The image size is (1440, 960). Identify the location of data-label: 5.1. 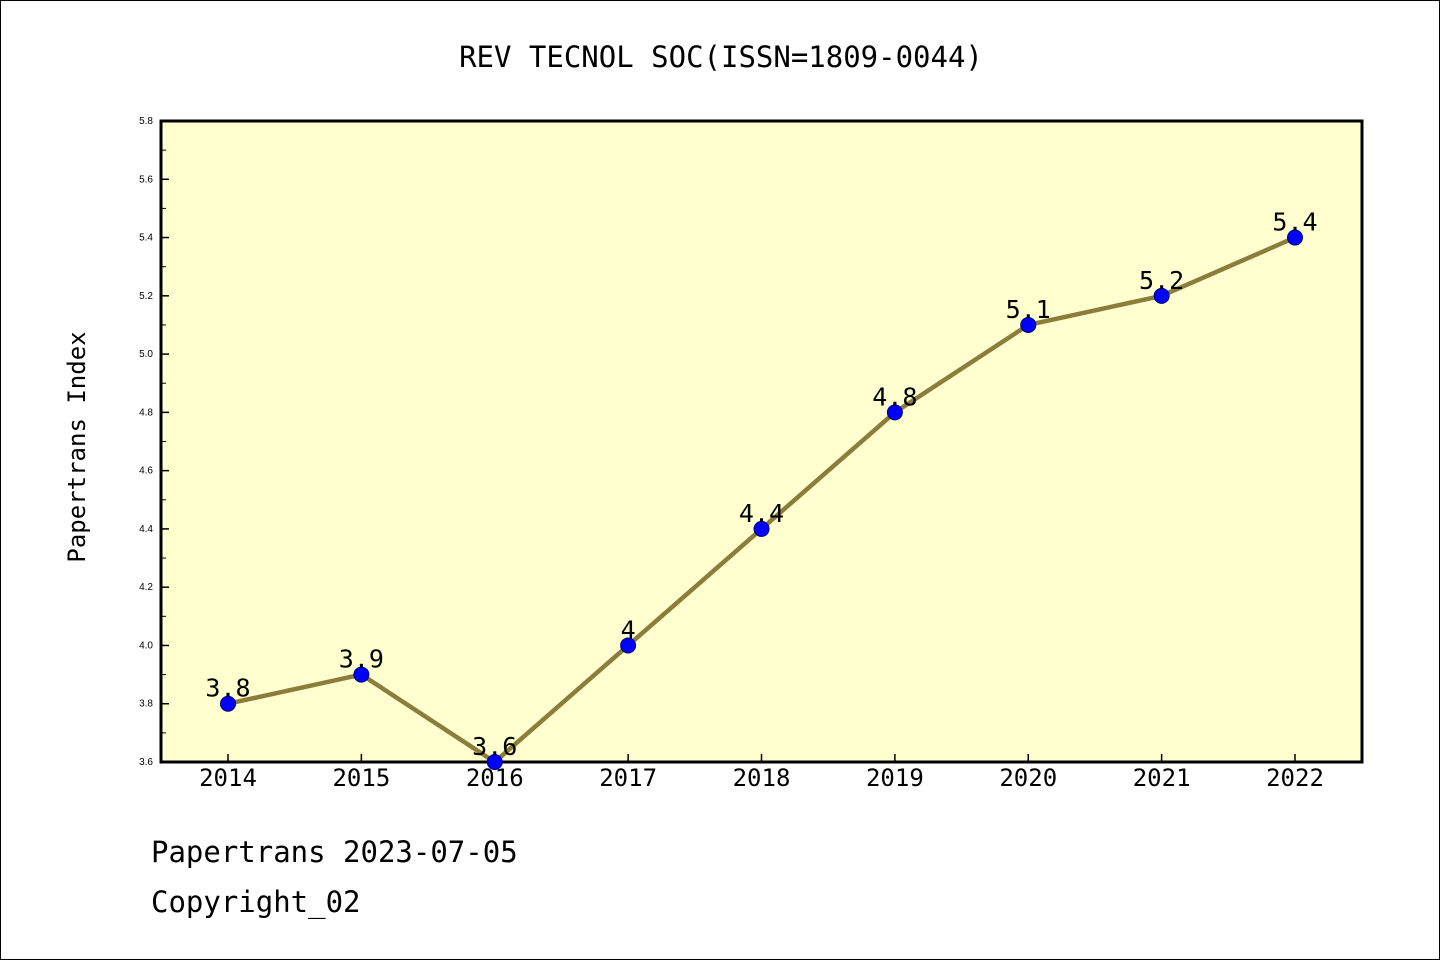
(1028, 309).